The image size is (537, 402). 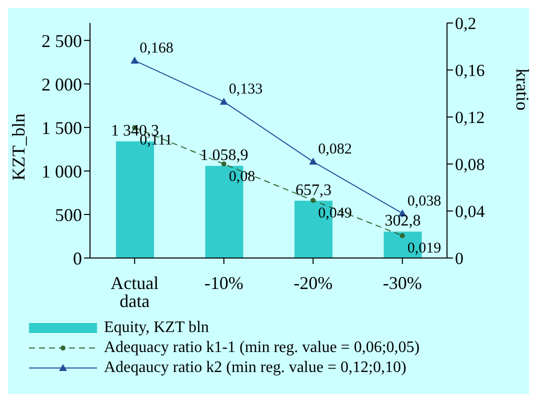 I want to click on y-tick-label: 0, so click(x=77, y=258).